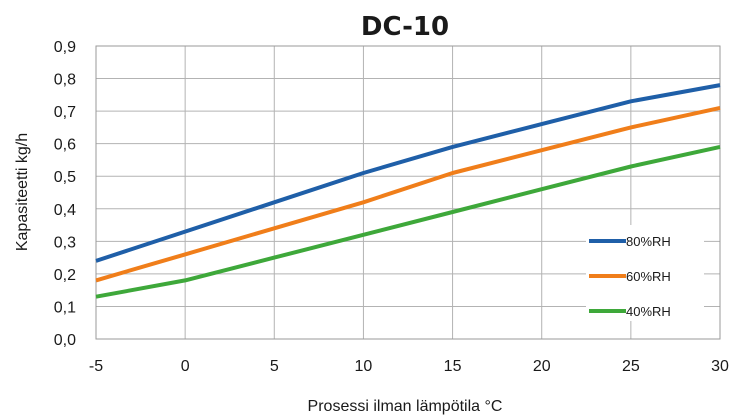 This screenshot has width=729, height=419. I want to click on x-tick-label: -5, so click(96, 366).